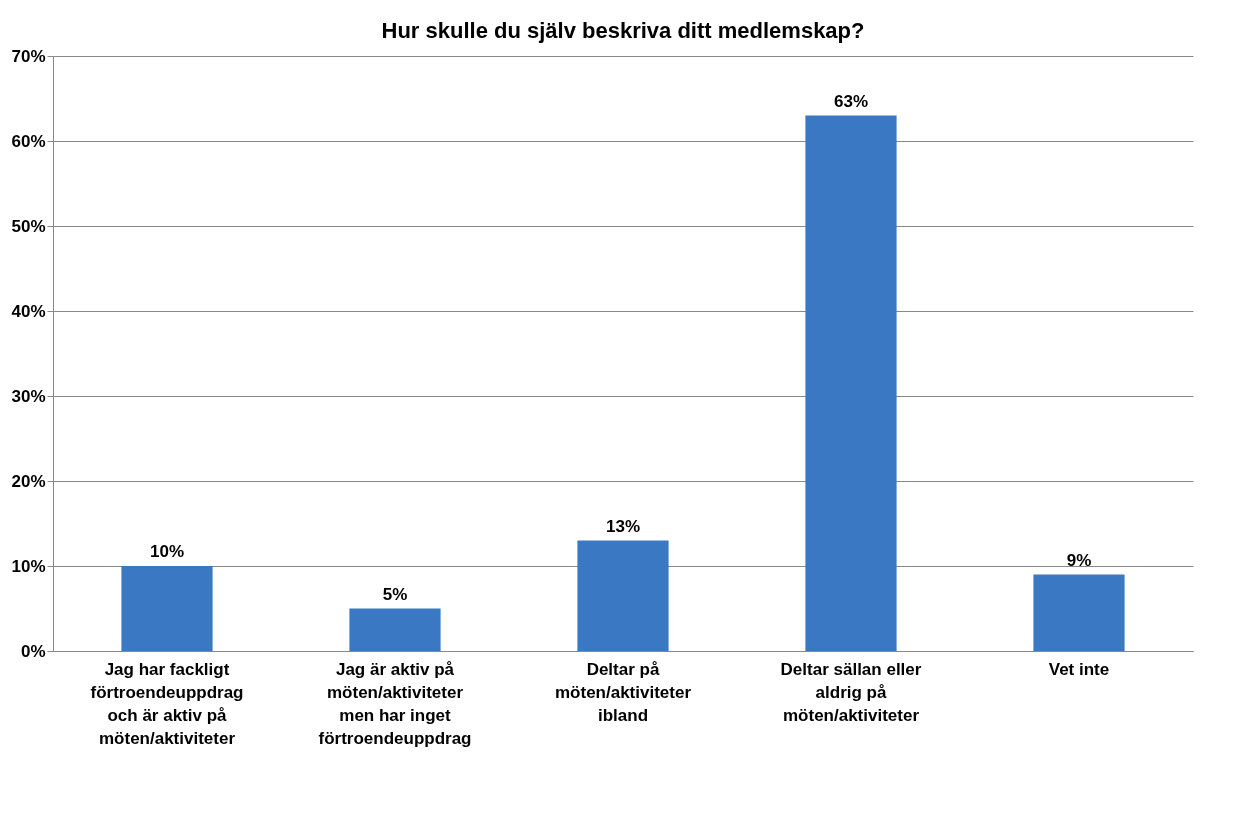  Describe the element at coordinates (851, 692) in the screenshot. I see `x-tick-label: Deltar sällan eller aldrig på möten/aktiviteter` at that location.